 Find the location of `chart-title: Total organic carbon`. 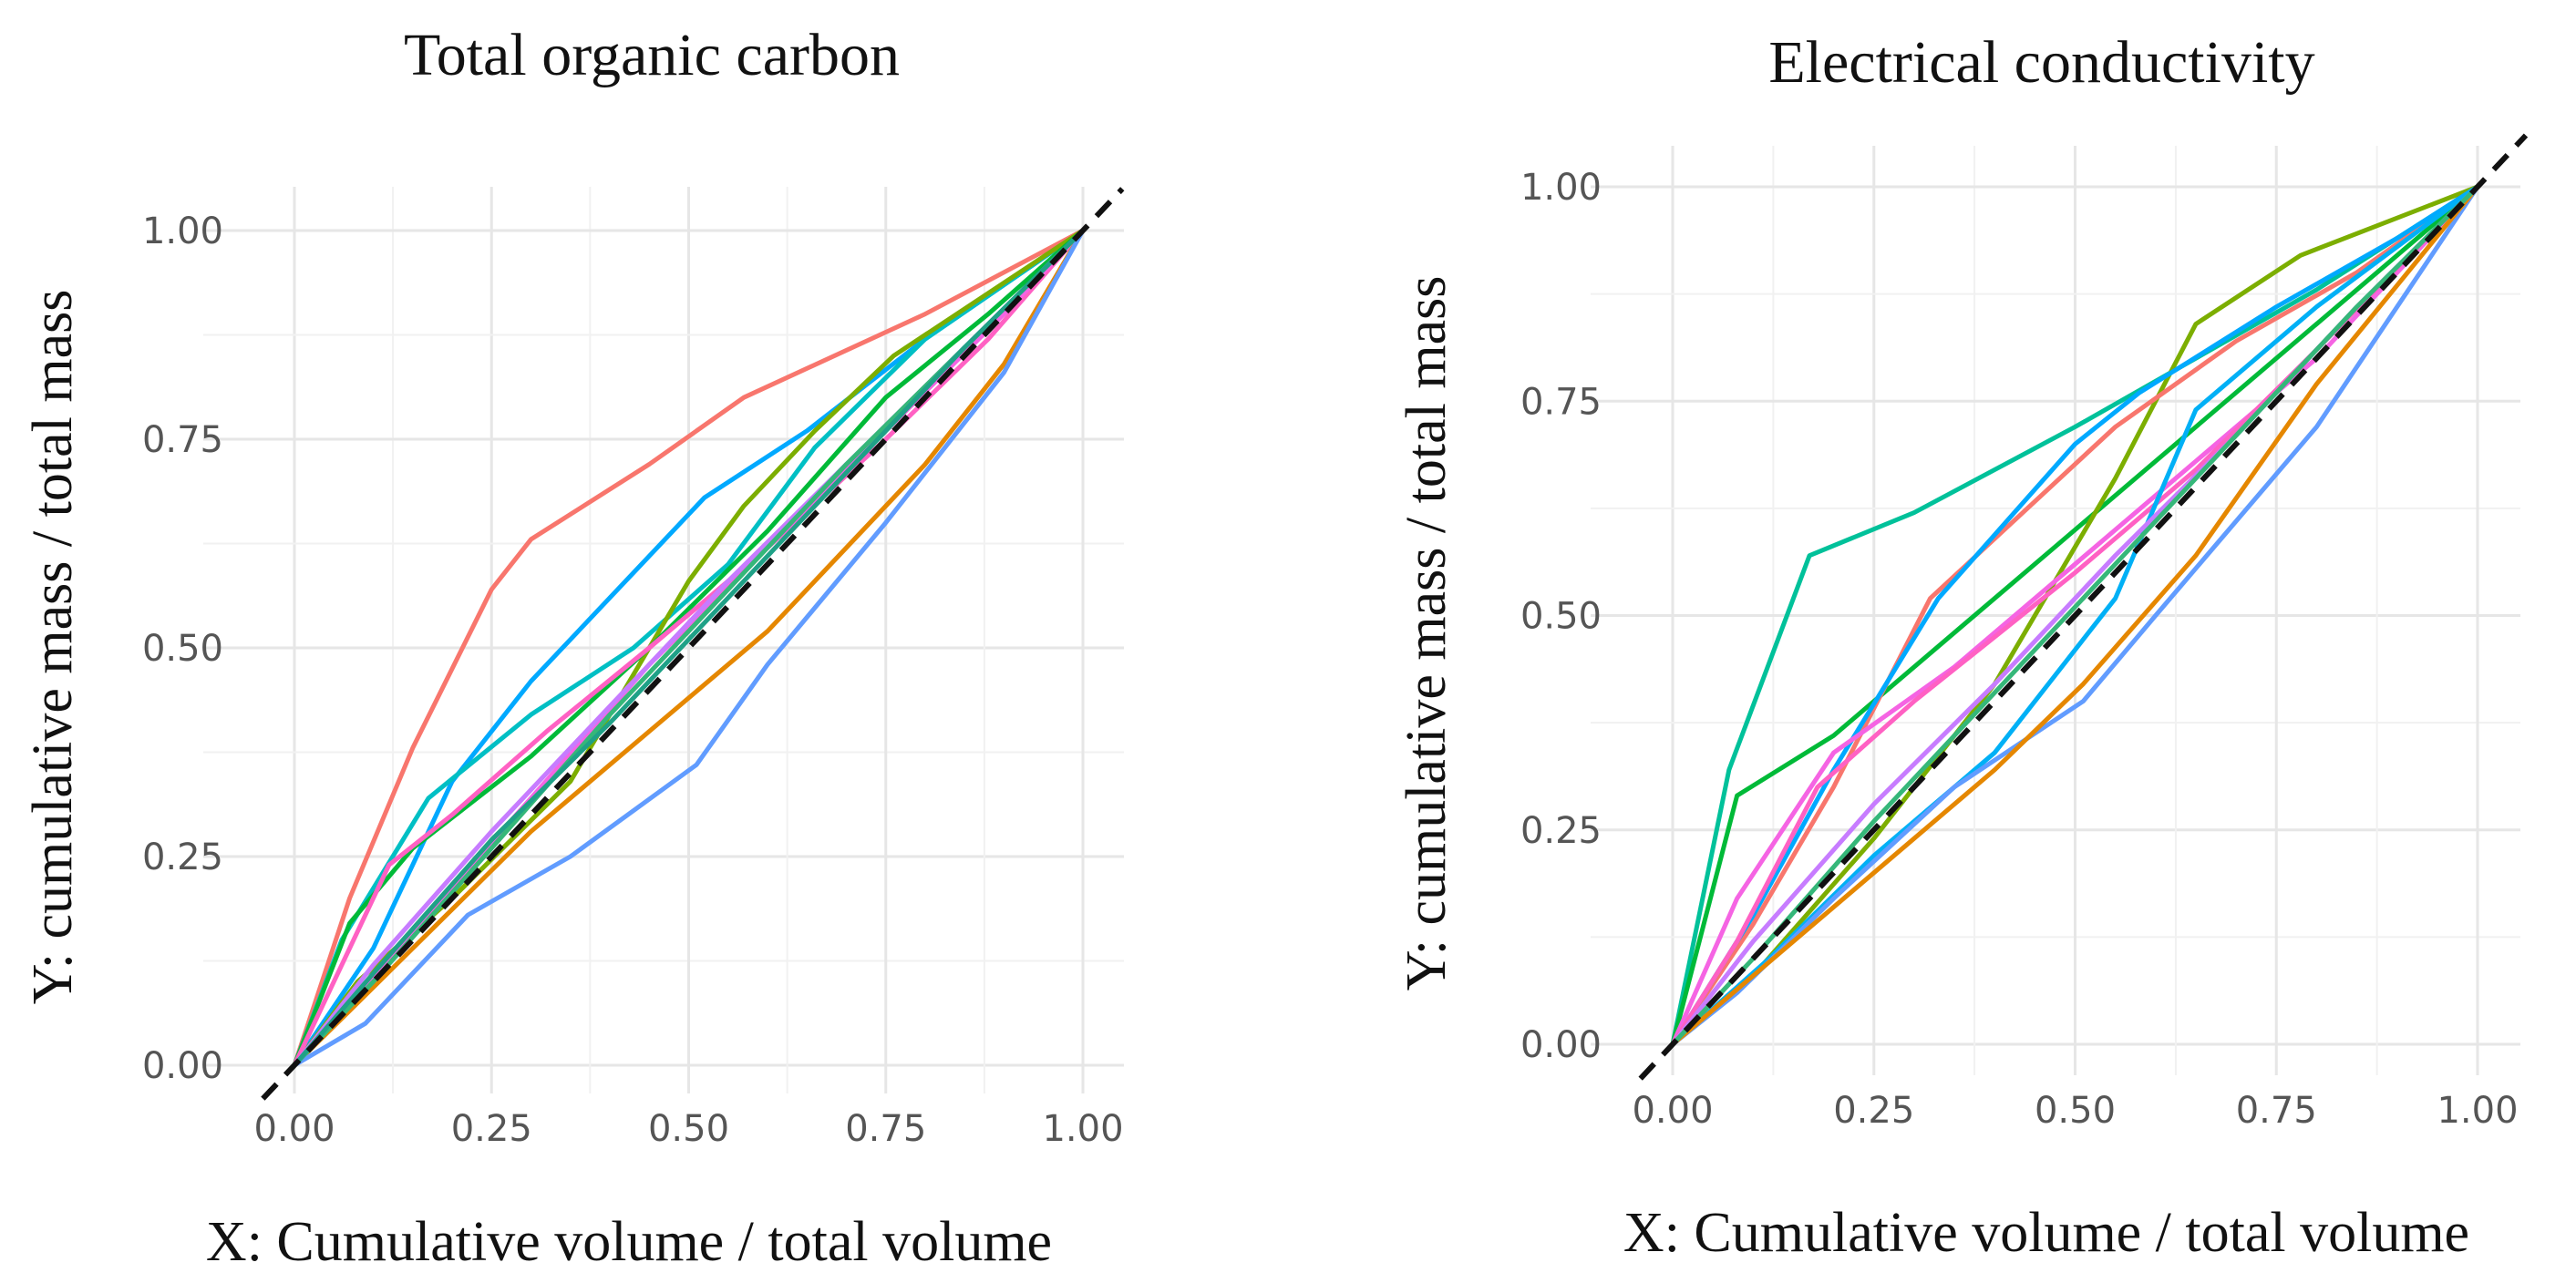

chart-title: Total organic carbon is located at coordinates (652, 55).